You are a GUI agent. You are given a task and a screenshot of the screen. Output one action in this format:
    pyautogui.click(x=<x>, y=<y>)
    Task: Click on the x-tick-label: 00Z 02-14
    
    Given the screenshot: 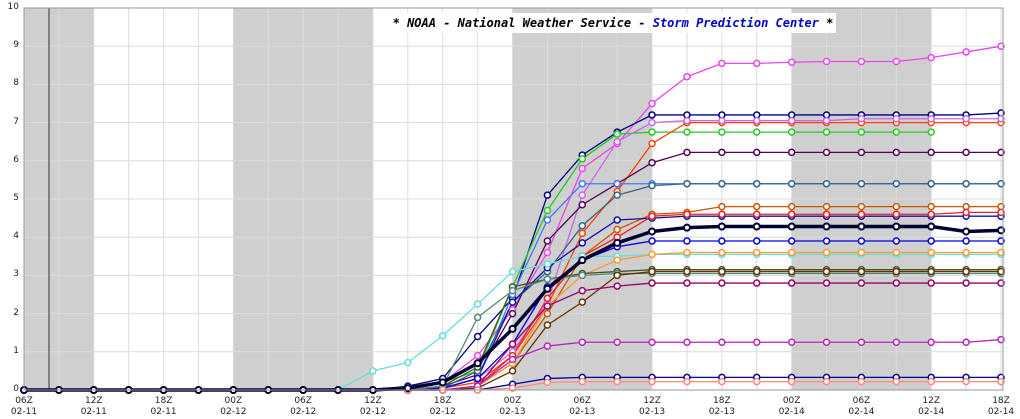 What is the action you would take?
    pyautogui.click(x=791, y=406)
    